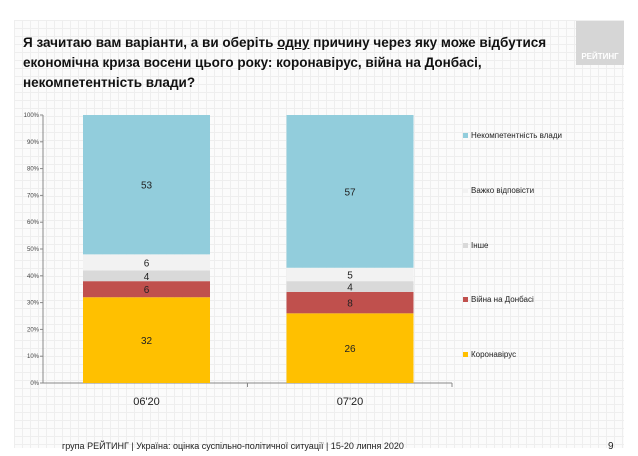 The height and width of the screenshot is (456, 638). What do you see at coordinates (146, 402) in the screenshot?
I see `x-tick-label: 06'20` at bounding box center [146, 402].